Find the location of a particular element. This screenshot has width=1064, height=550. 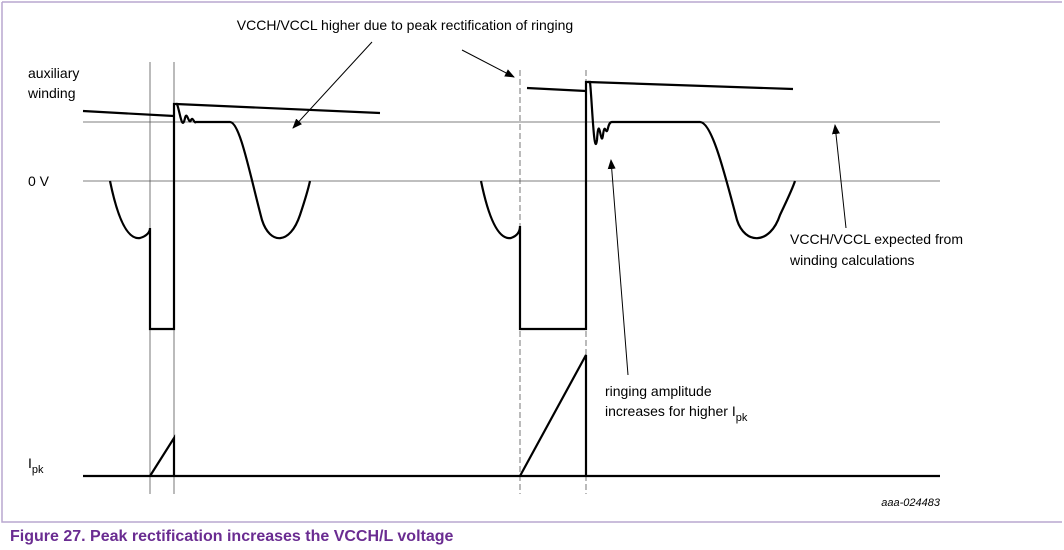

annotation: 0 V is located at coordinates (39, 181).